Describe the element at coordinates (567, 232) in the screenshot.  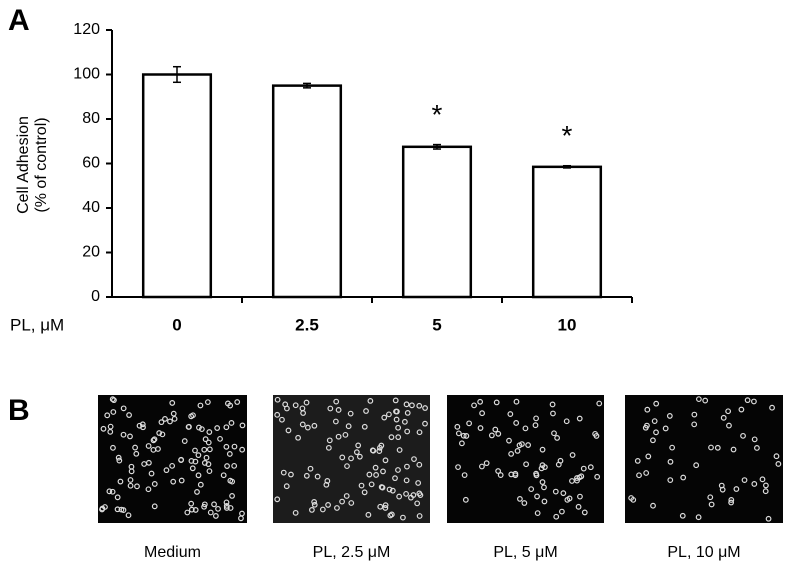
I see `bar` at that location.